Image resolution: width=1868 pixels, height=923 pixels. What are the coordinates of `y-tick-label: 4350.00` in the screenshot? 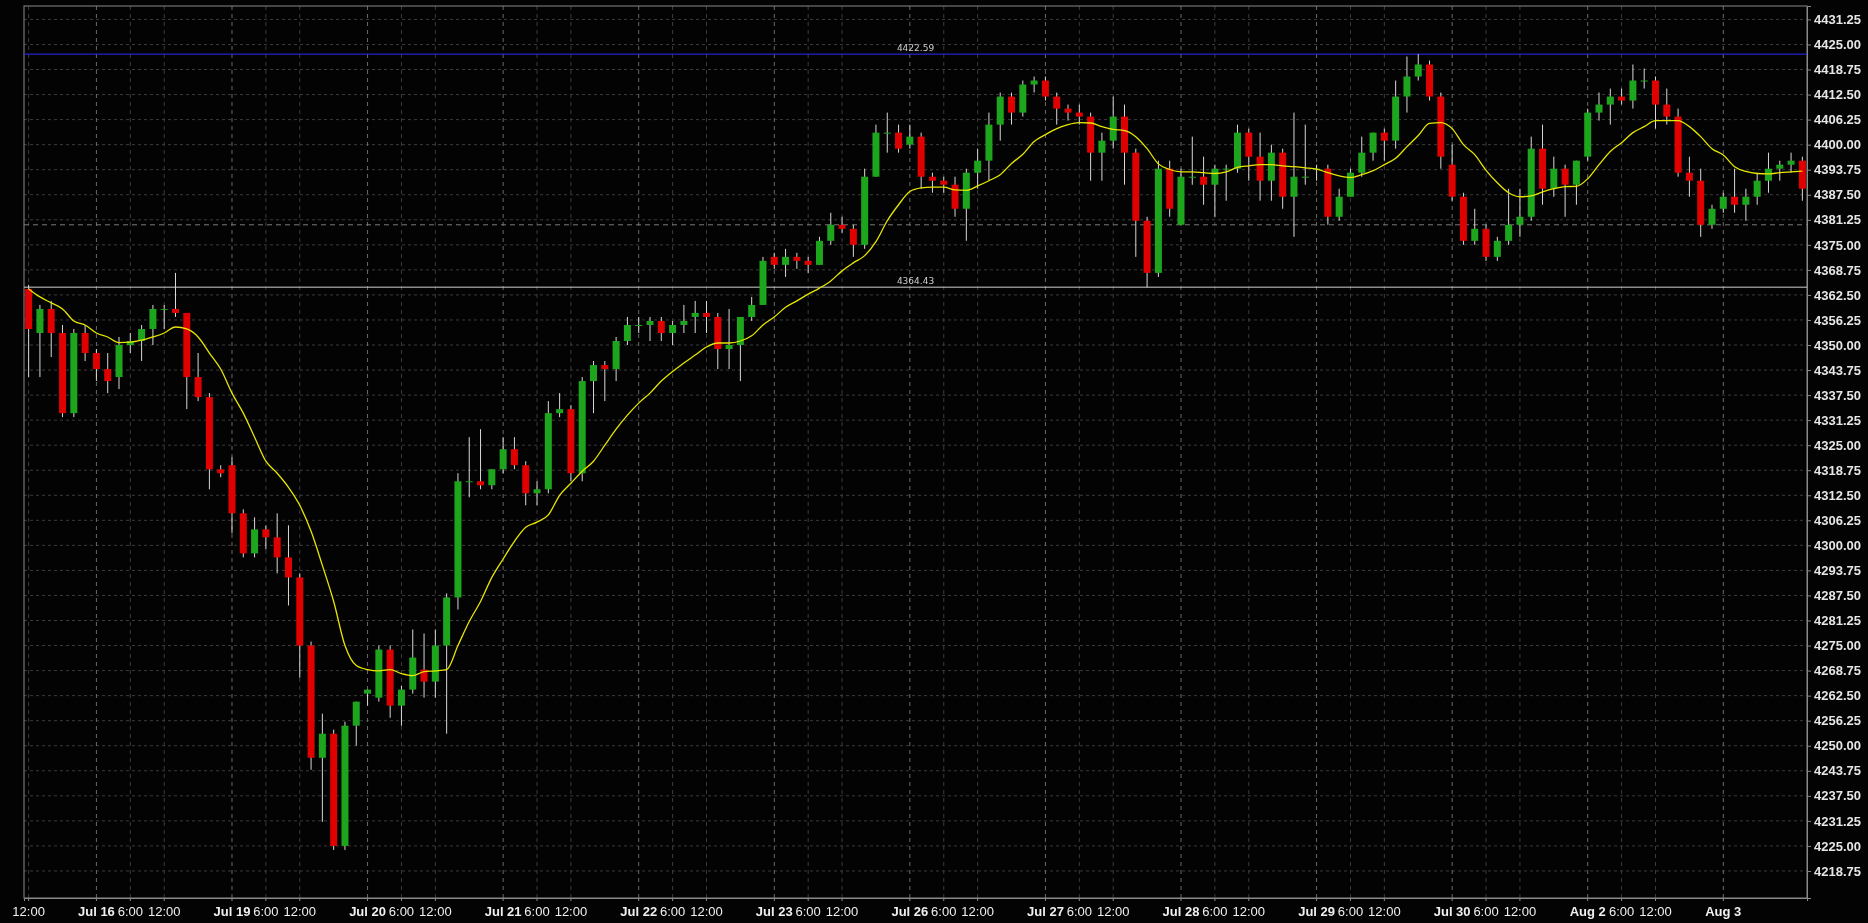 It's located at (1837, 345).